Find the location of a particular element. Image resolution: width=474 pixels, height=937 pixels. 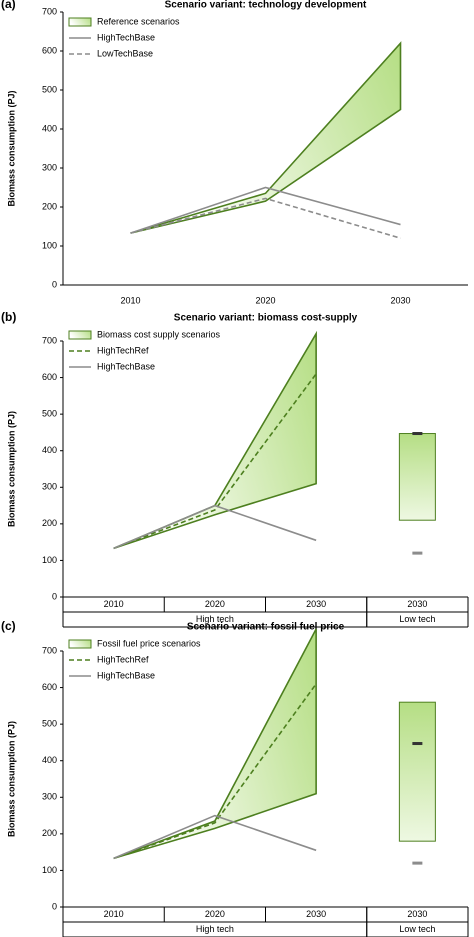

chart-title: Scenario variant: technology development is located at coordinates (266, 5).